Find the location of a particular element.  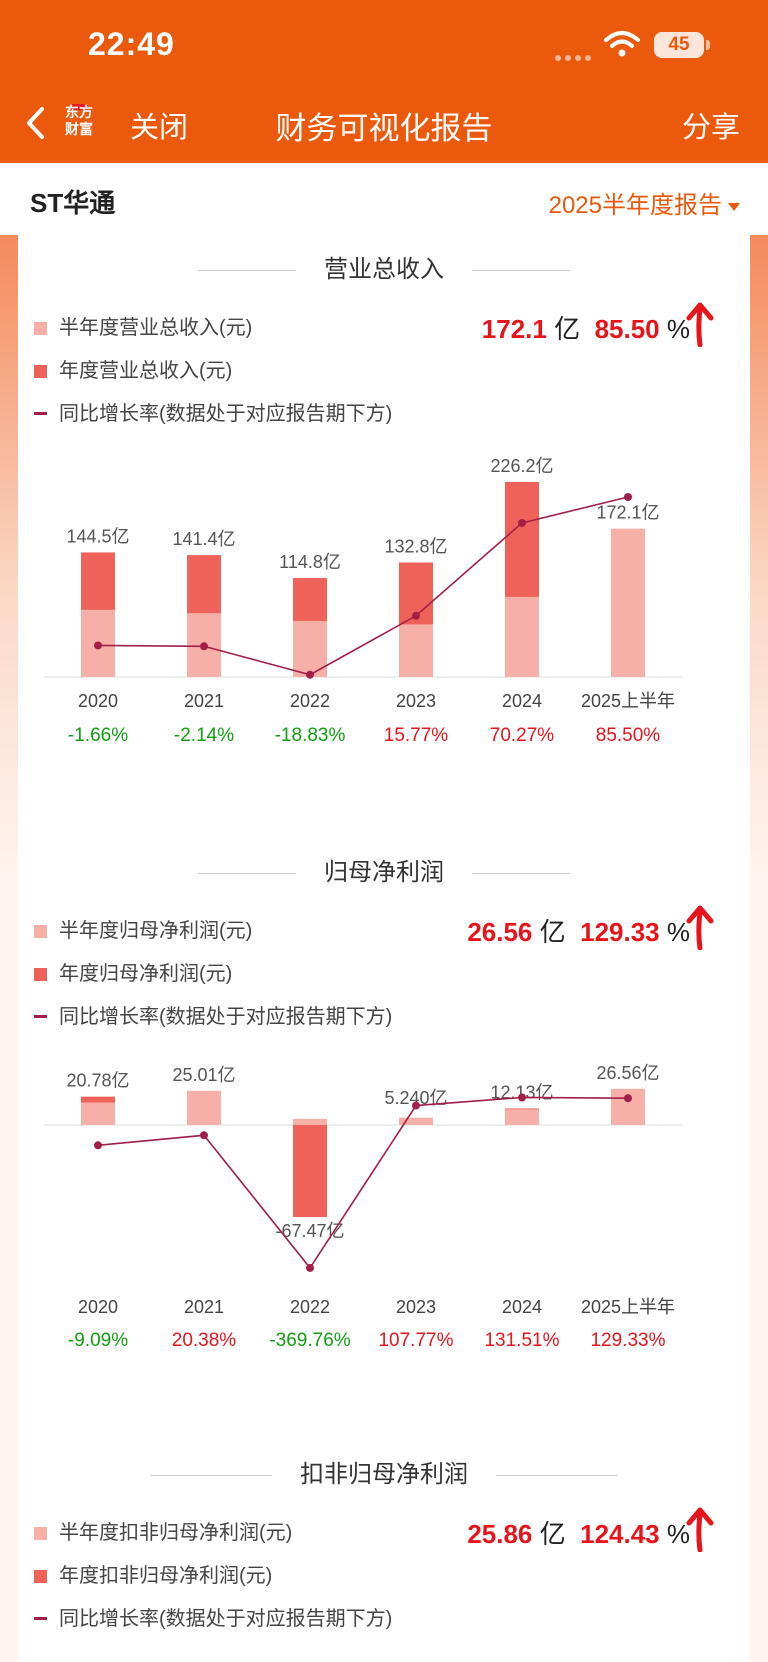

x-tick-label: 2023 is located at coordinates (416, 701).